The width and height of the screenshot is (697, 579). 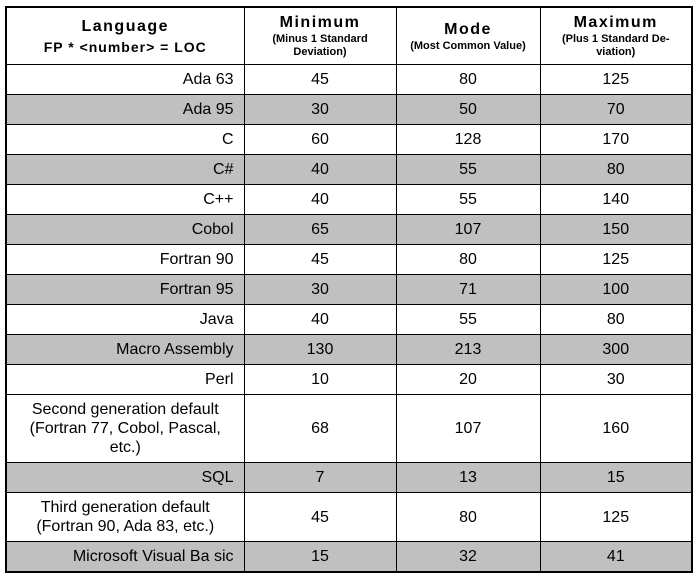 I want to click on maximum-header-subtitle: (Plus 1 Standard De- viation), so click(x=615, y=45).